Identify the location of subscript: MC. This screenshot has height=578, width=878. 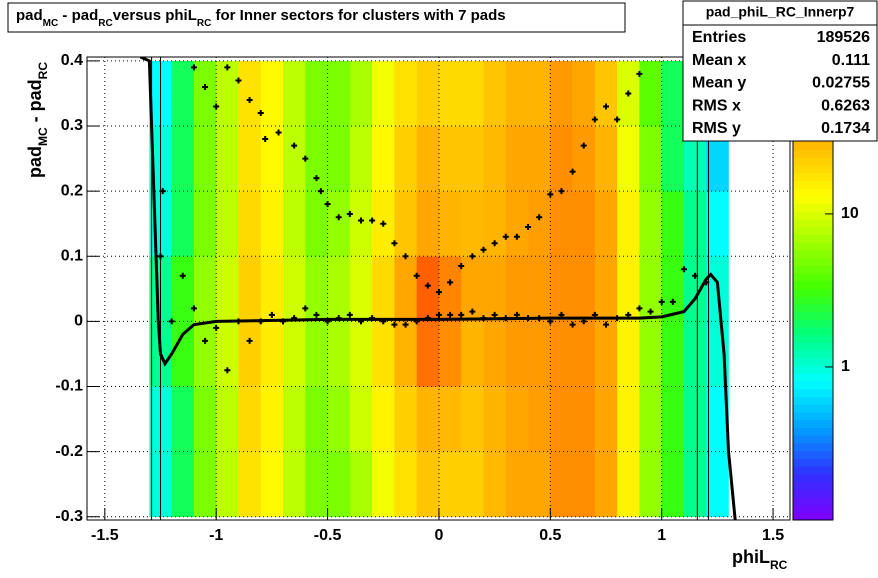
(43, 136).